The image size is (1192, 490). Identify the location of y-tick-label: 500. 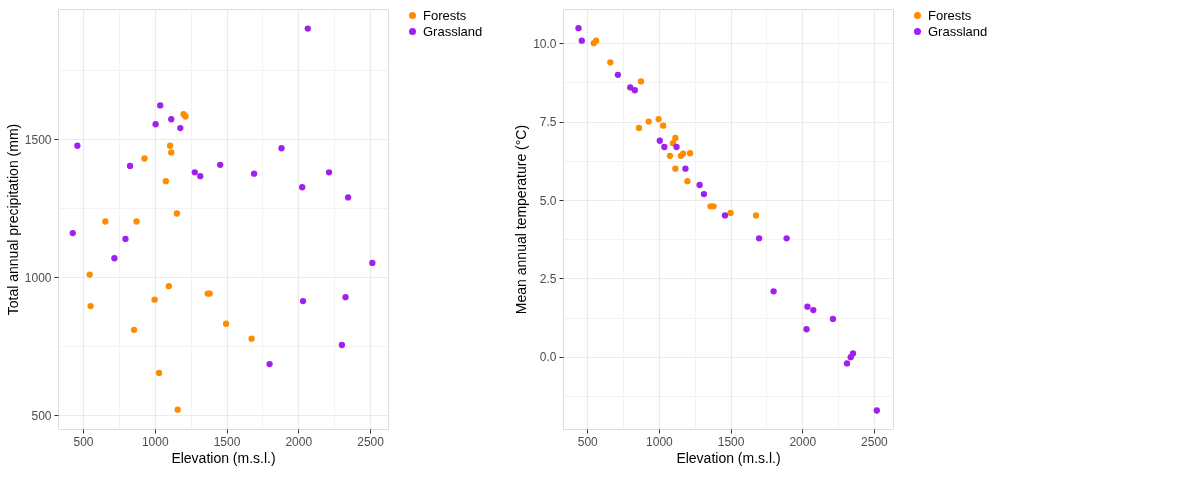
(41, 415).